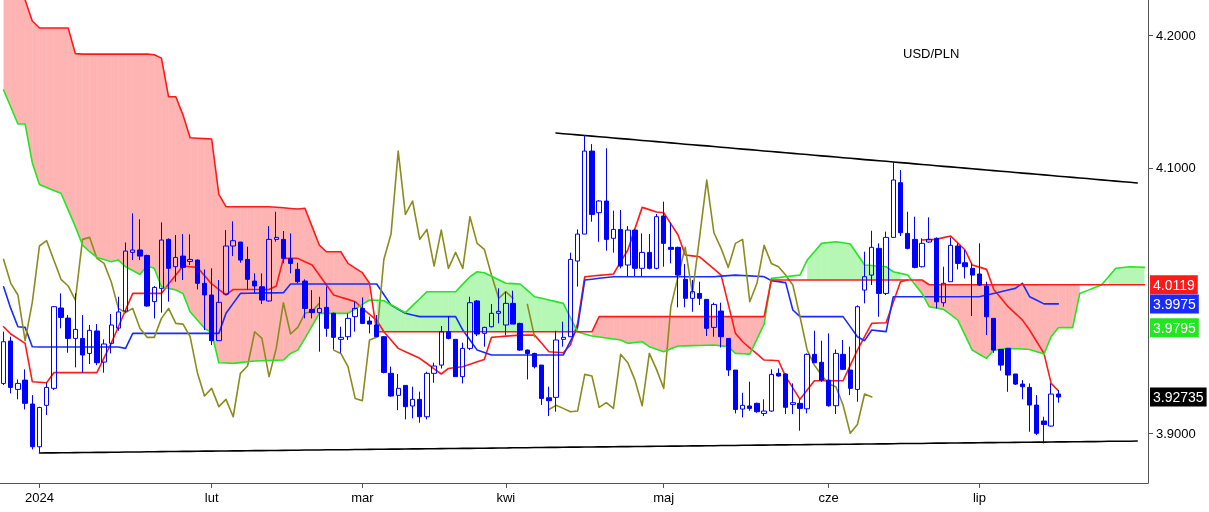 The width and height of the screenshot is (1209, 512). Describe the element at coordinates (506, 497) in the screenshot. I see `x-tick-label: kwi` at that location.